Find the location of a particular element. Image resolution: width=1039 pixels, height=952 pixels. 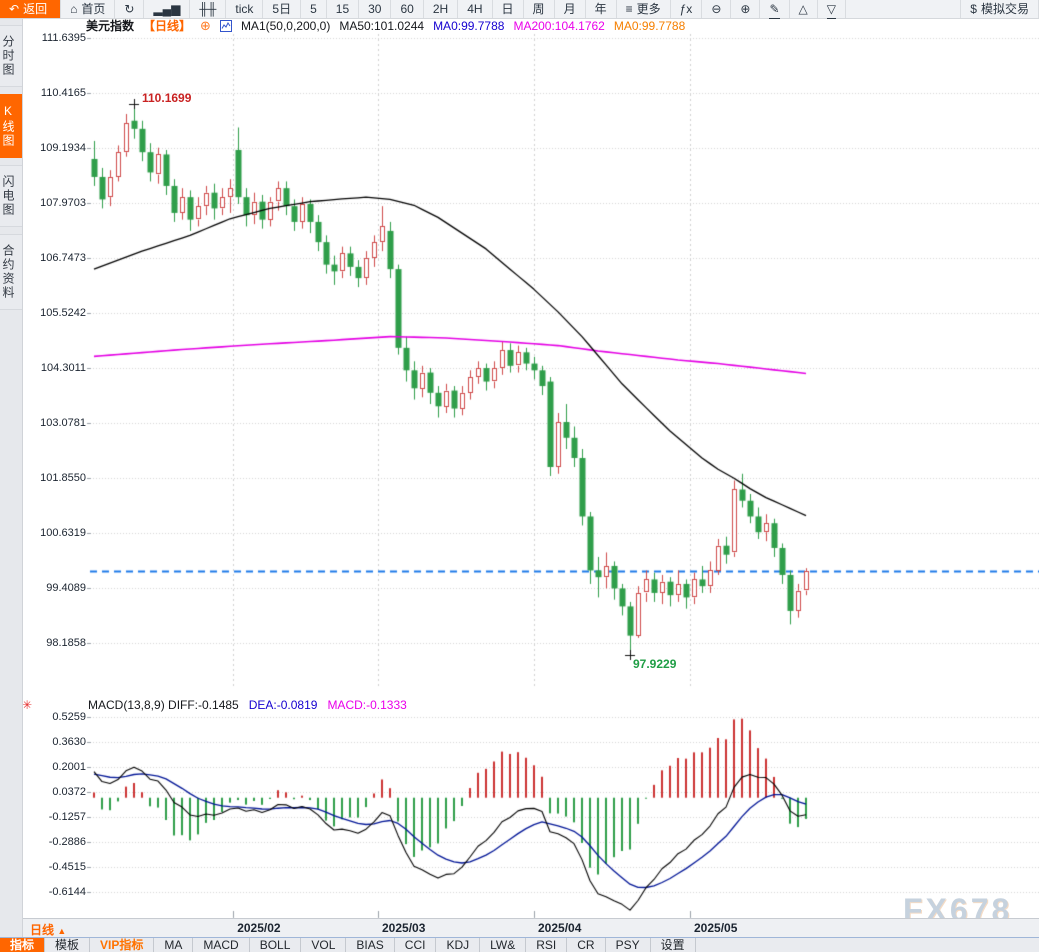

toolbar-triangle-up-icon: △ is located at coordinates (804, 9).